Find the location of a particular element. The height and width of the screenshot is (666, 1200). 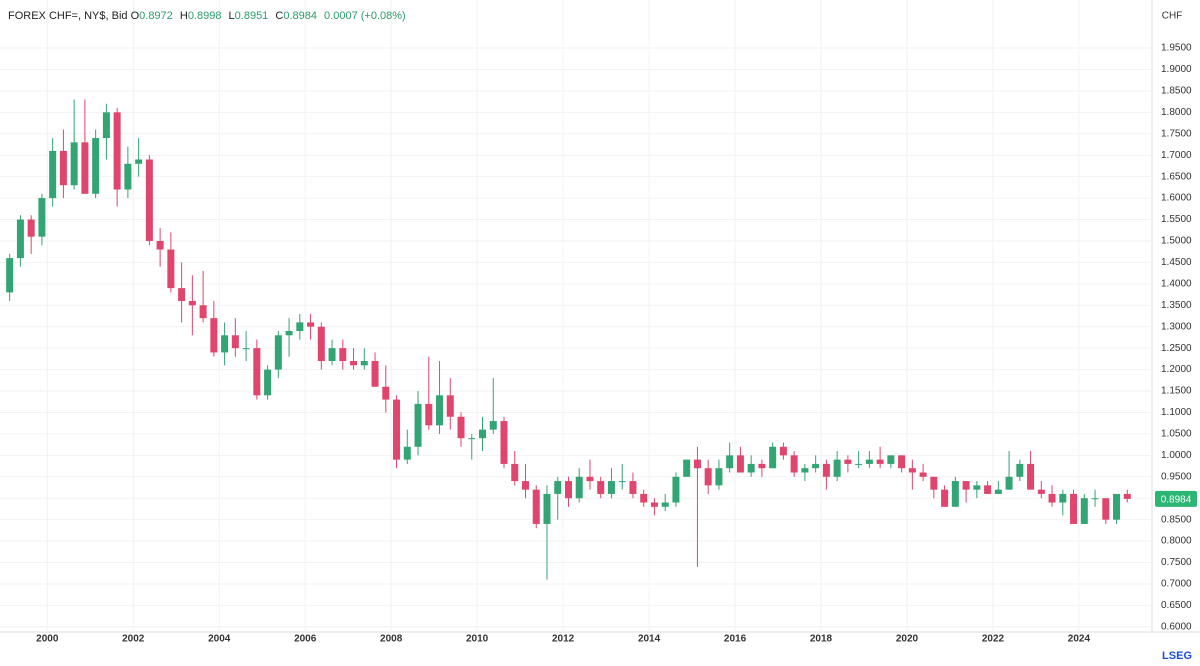

y-tick-label: 1.4000 is located at coordinates (1176, 283).